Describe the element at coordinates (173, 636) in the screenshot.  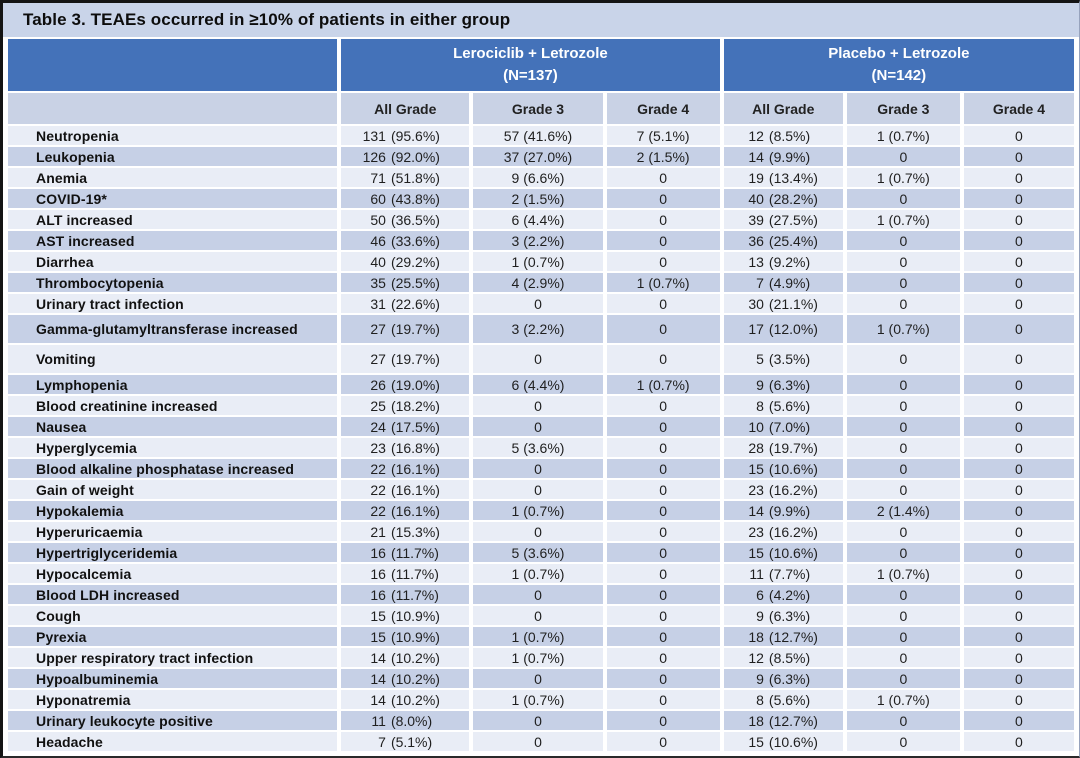
I see `row-label: Pyrexia` at that location.